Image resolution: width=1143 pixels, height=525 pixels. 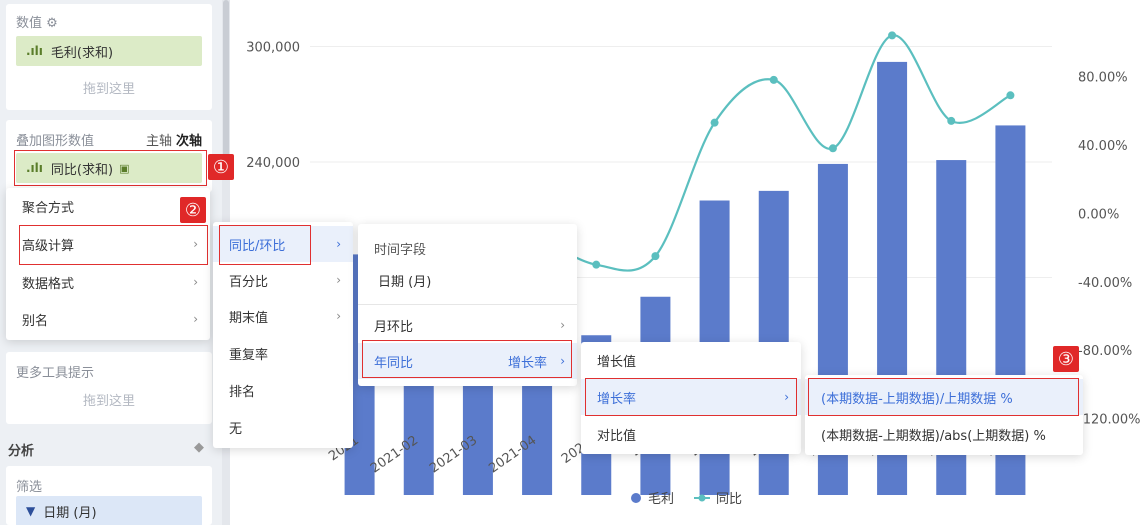 I want to click on highlight-box-growth-rate, so click(x=691, y=397).